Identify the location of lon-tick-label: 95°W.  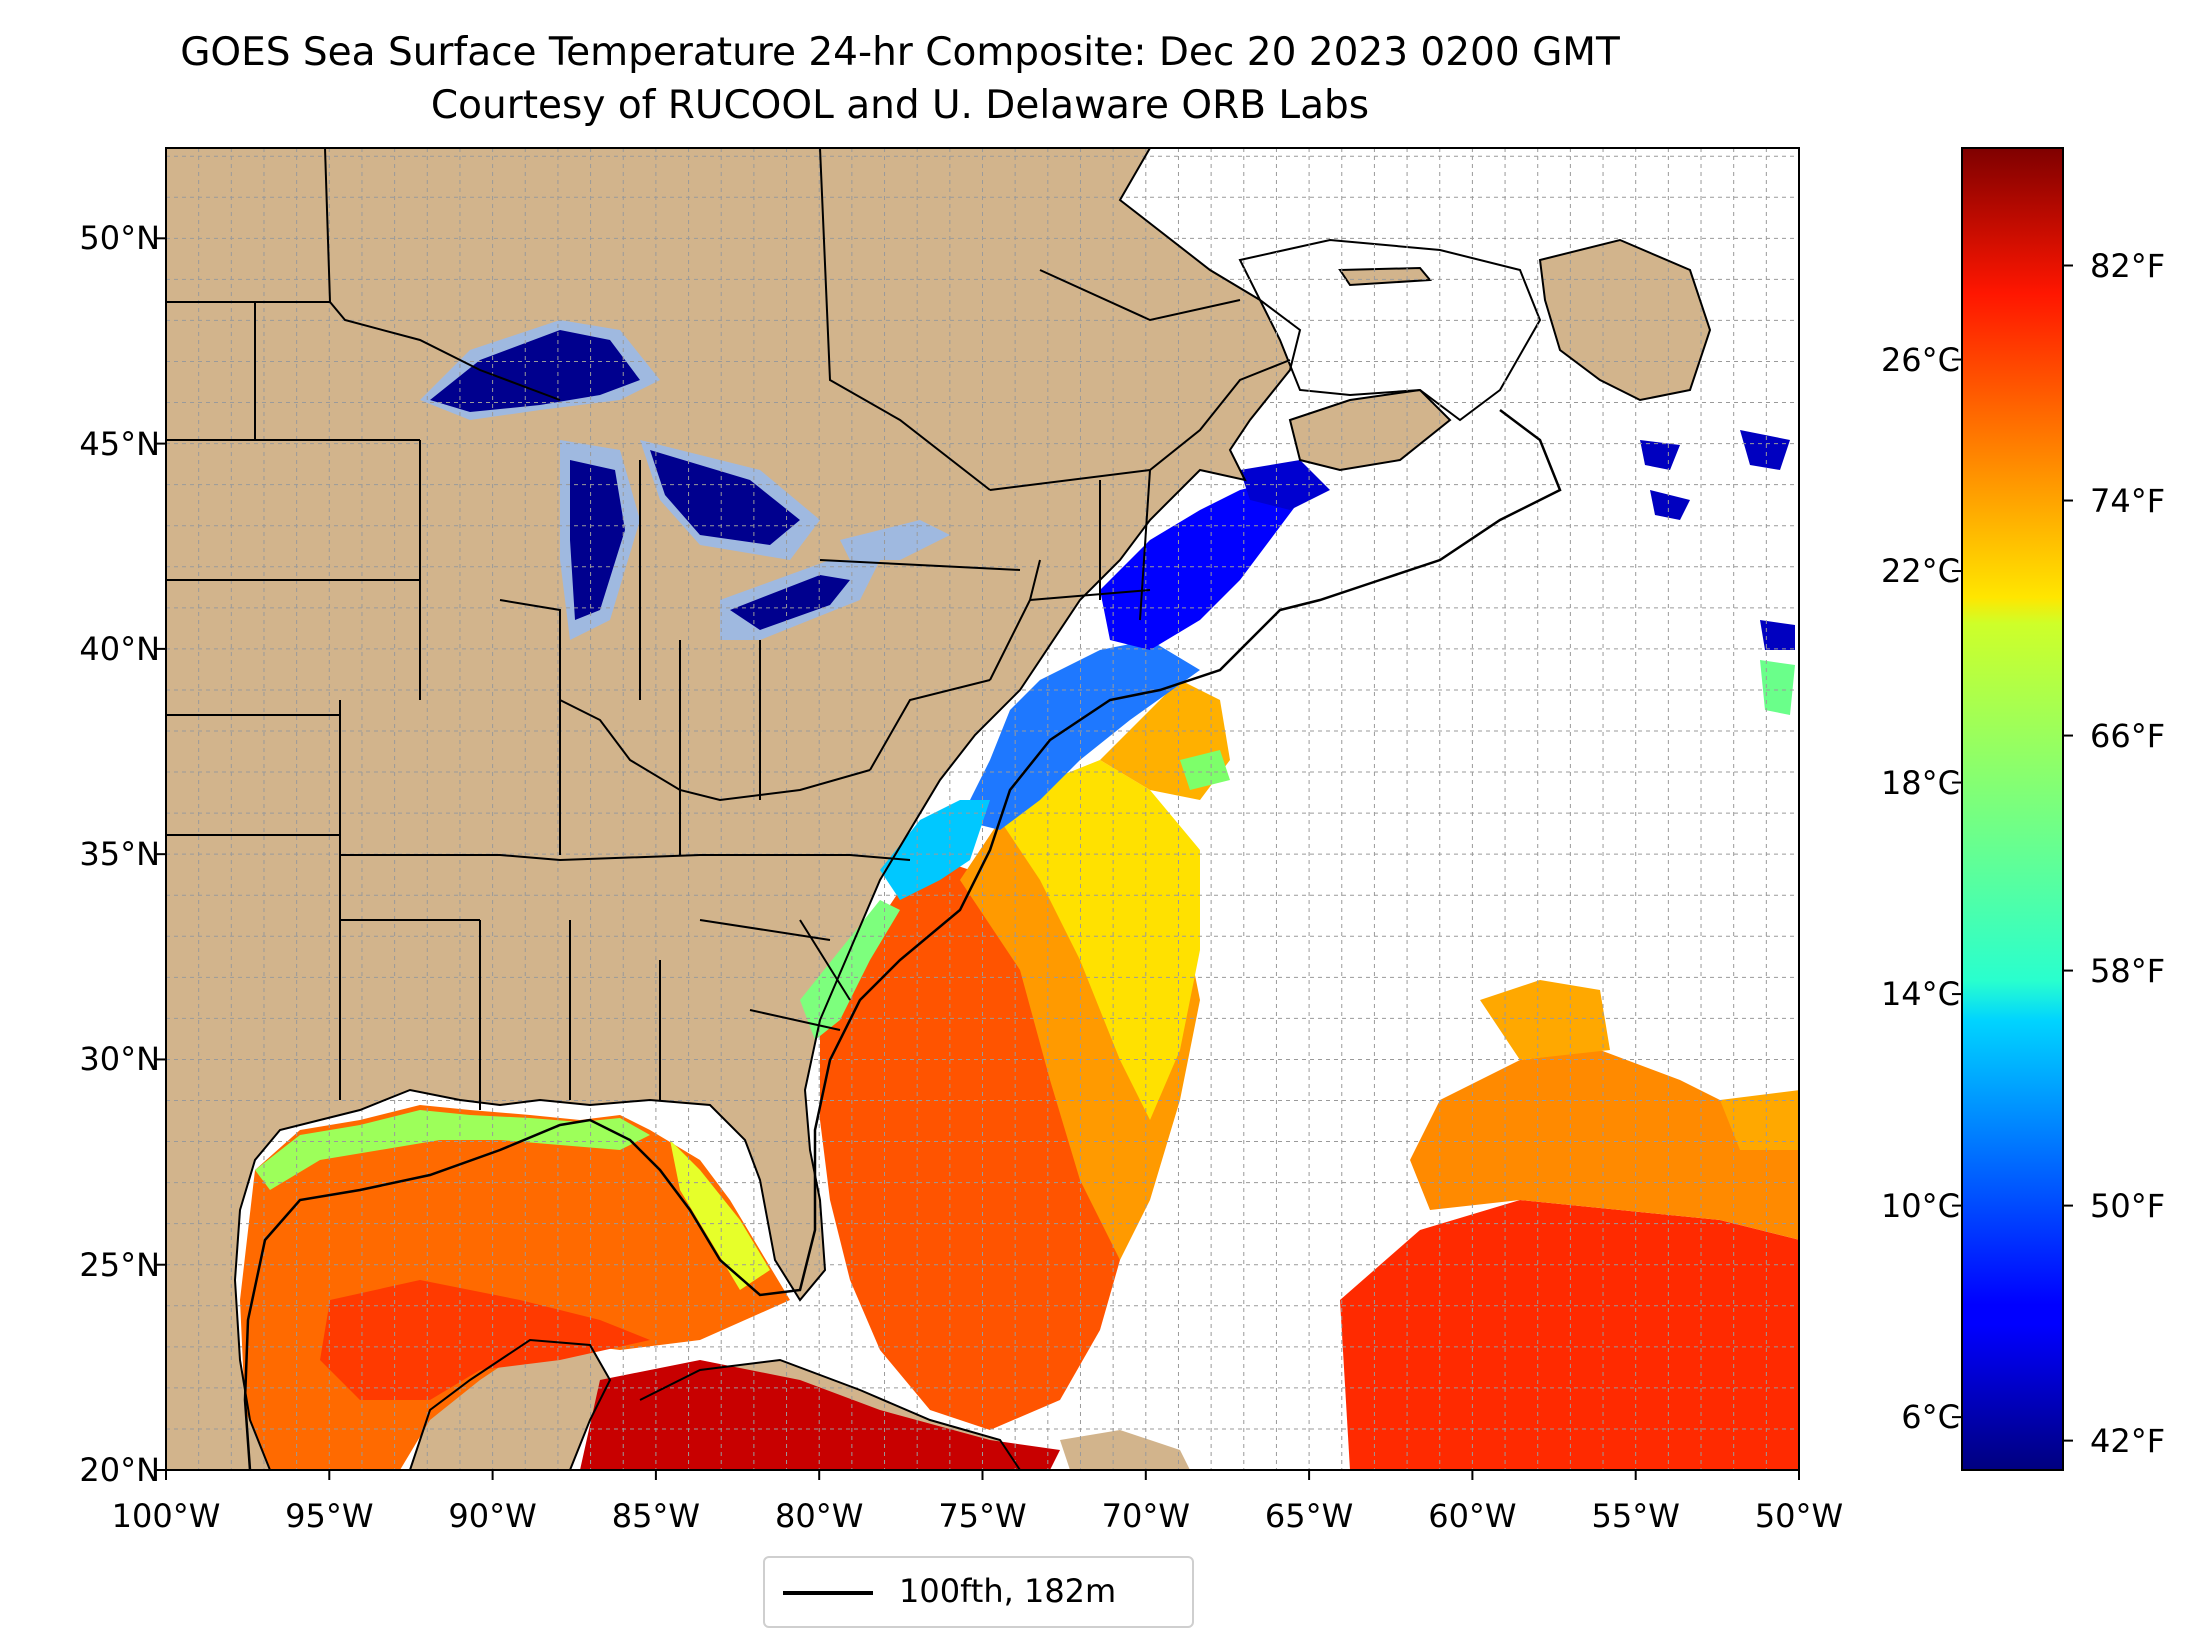
(329, 1516).